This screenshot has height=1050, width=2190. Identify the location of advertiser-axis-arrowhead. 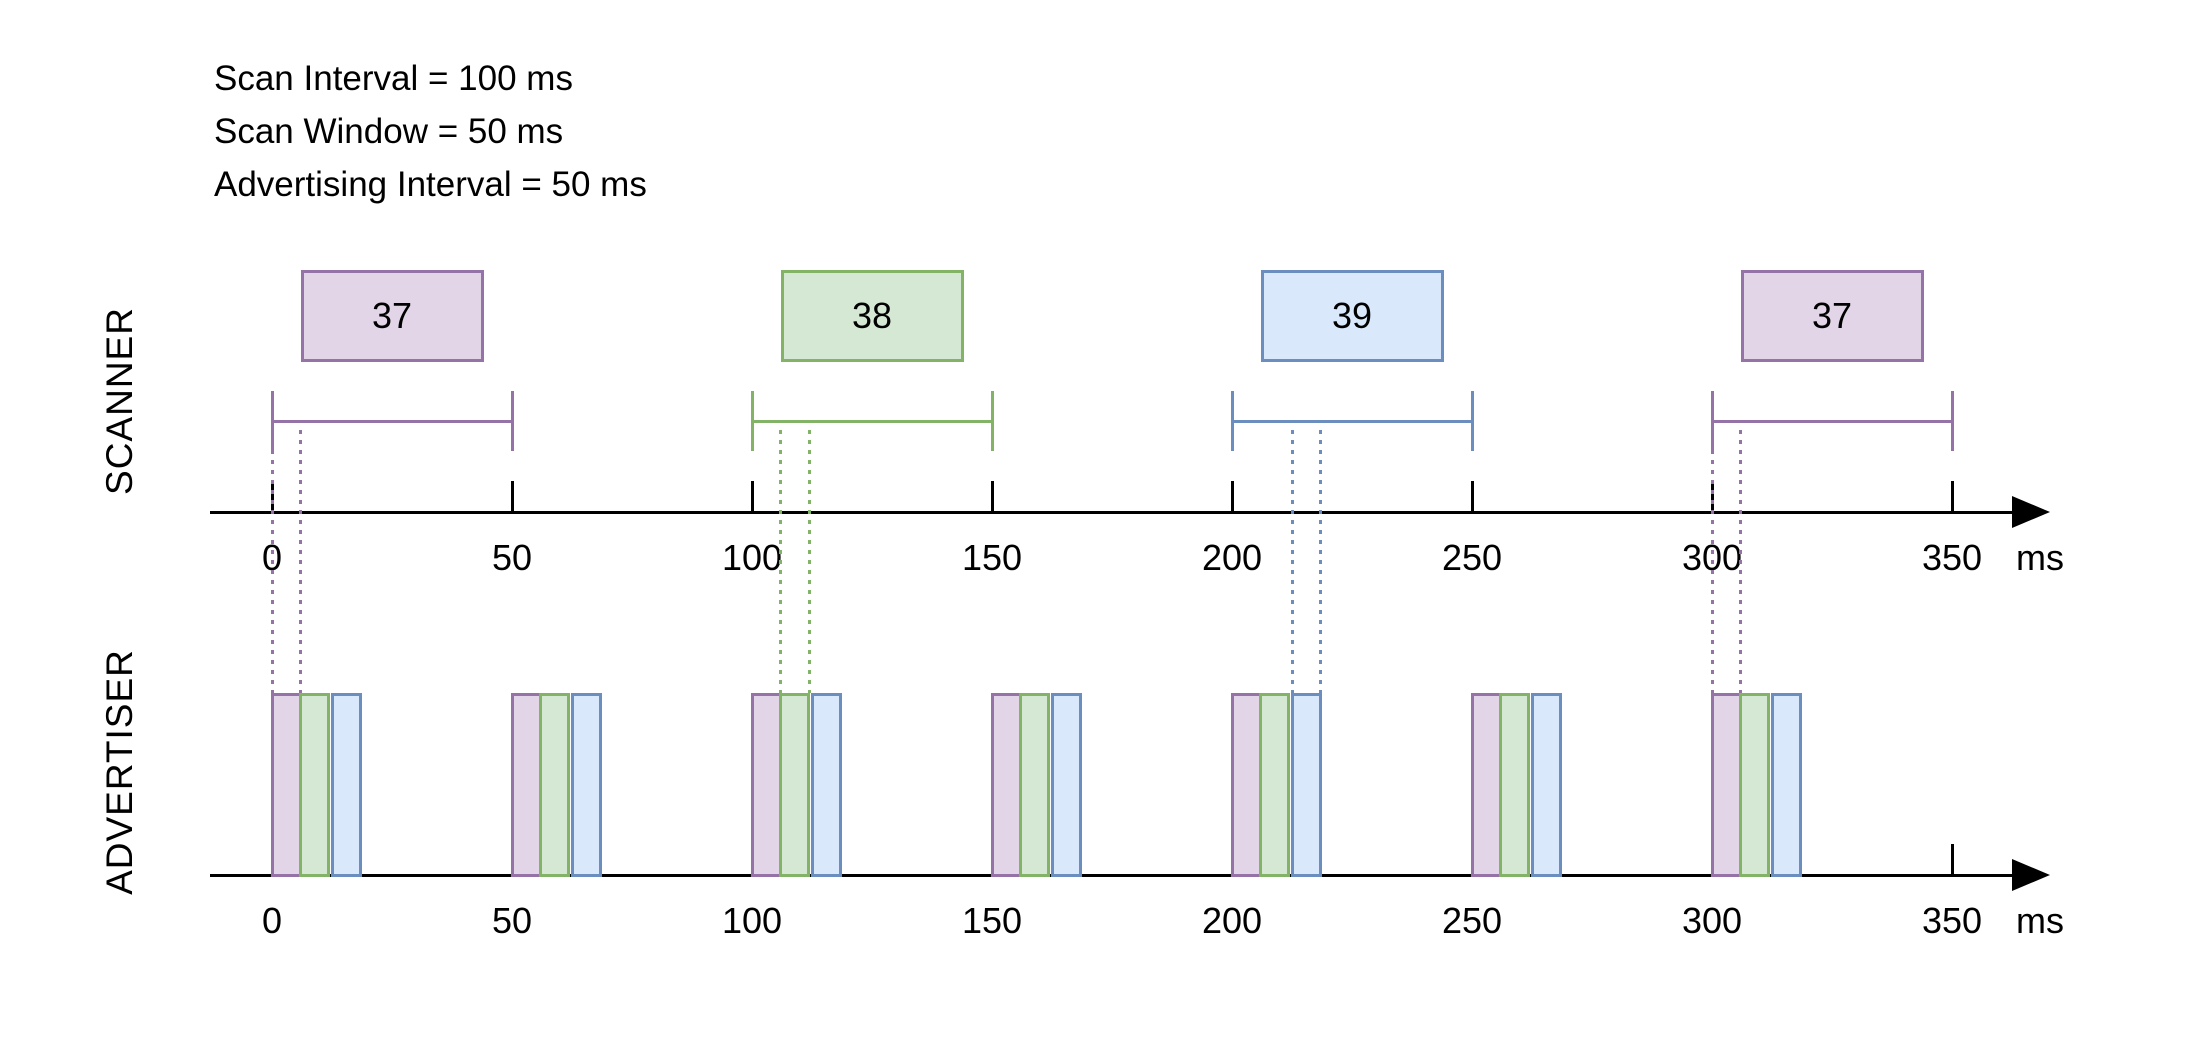
(2031, 875).